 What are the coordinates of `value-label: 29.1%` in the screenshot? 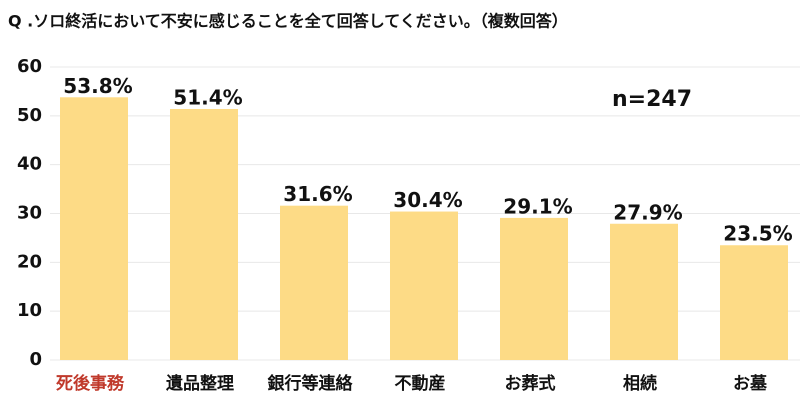 It's located at (537, 206).